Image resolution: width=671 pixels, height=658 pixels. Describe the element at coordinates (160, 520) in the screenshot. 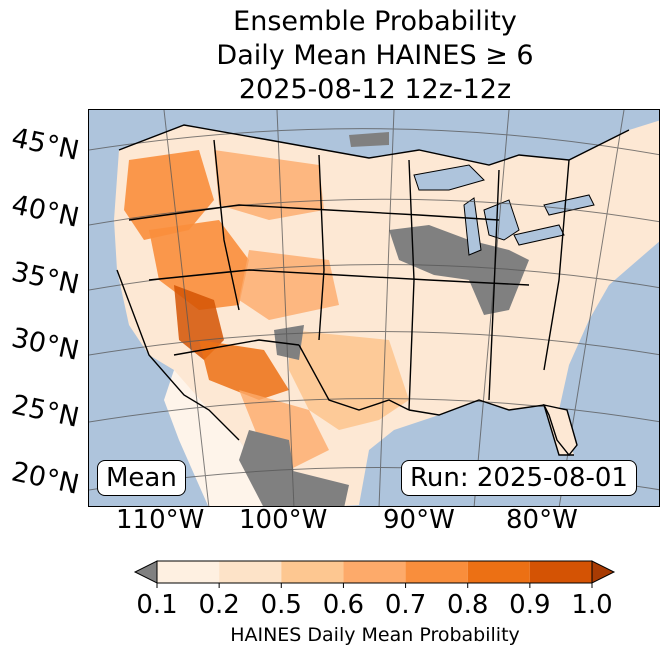

I see `lon-label-110w: 110°W` at that location.